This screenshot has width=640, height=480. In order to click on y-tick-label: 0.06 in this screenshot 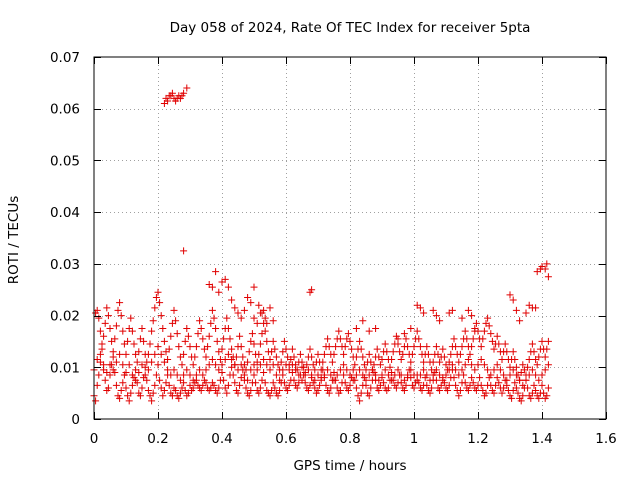, I will do `click(65, 110)`.